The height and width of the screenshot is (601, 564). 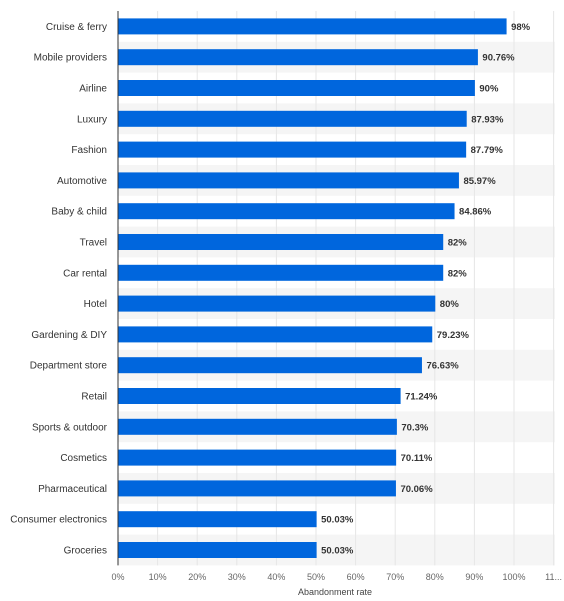 What do you see at coordinates (487, 119) in the screenshot?
I see `value-label: 87.93%` at bounding box center [487, 119].